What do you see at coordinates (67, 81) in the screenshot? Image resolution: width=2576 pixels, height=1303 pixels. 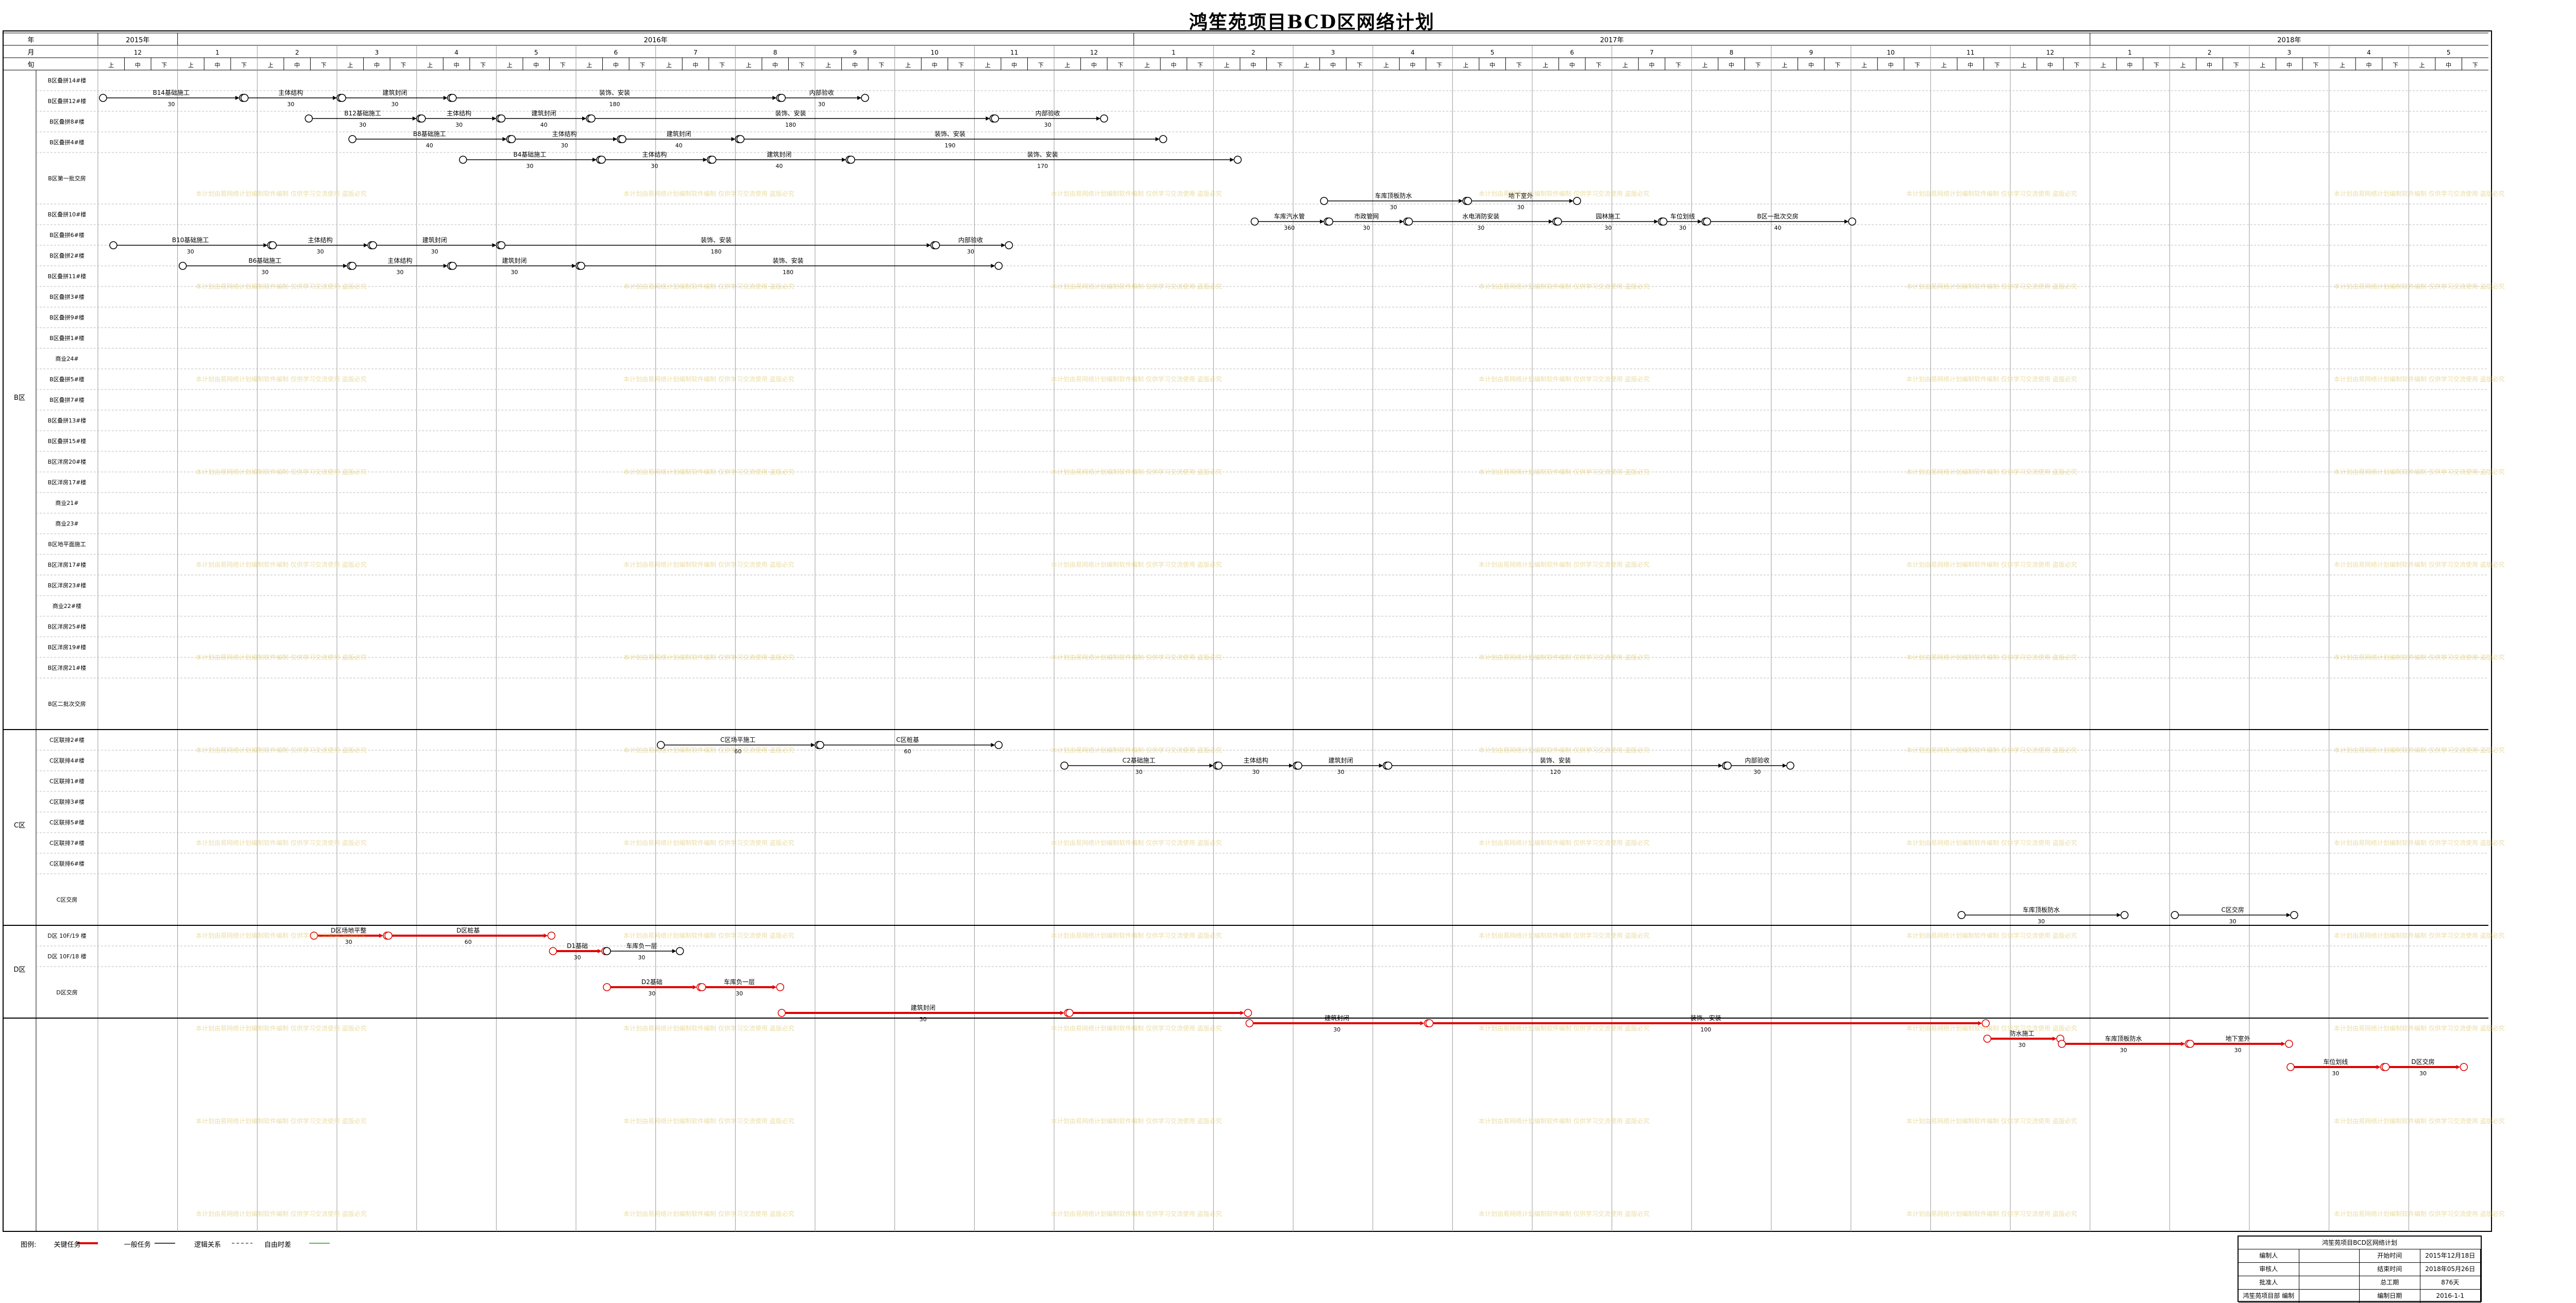 I see `row-label: B区叠拼14#楼` at bounding box center [67, 81].